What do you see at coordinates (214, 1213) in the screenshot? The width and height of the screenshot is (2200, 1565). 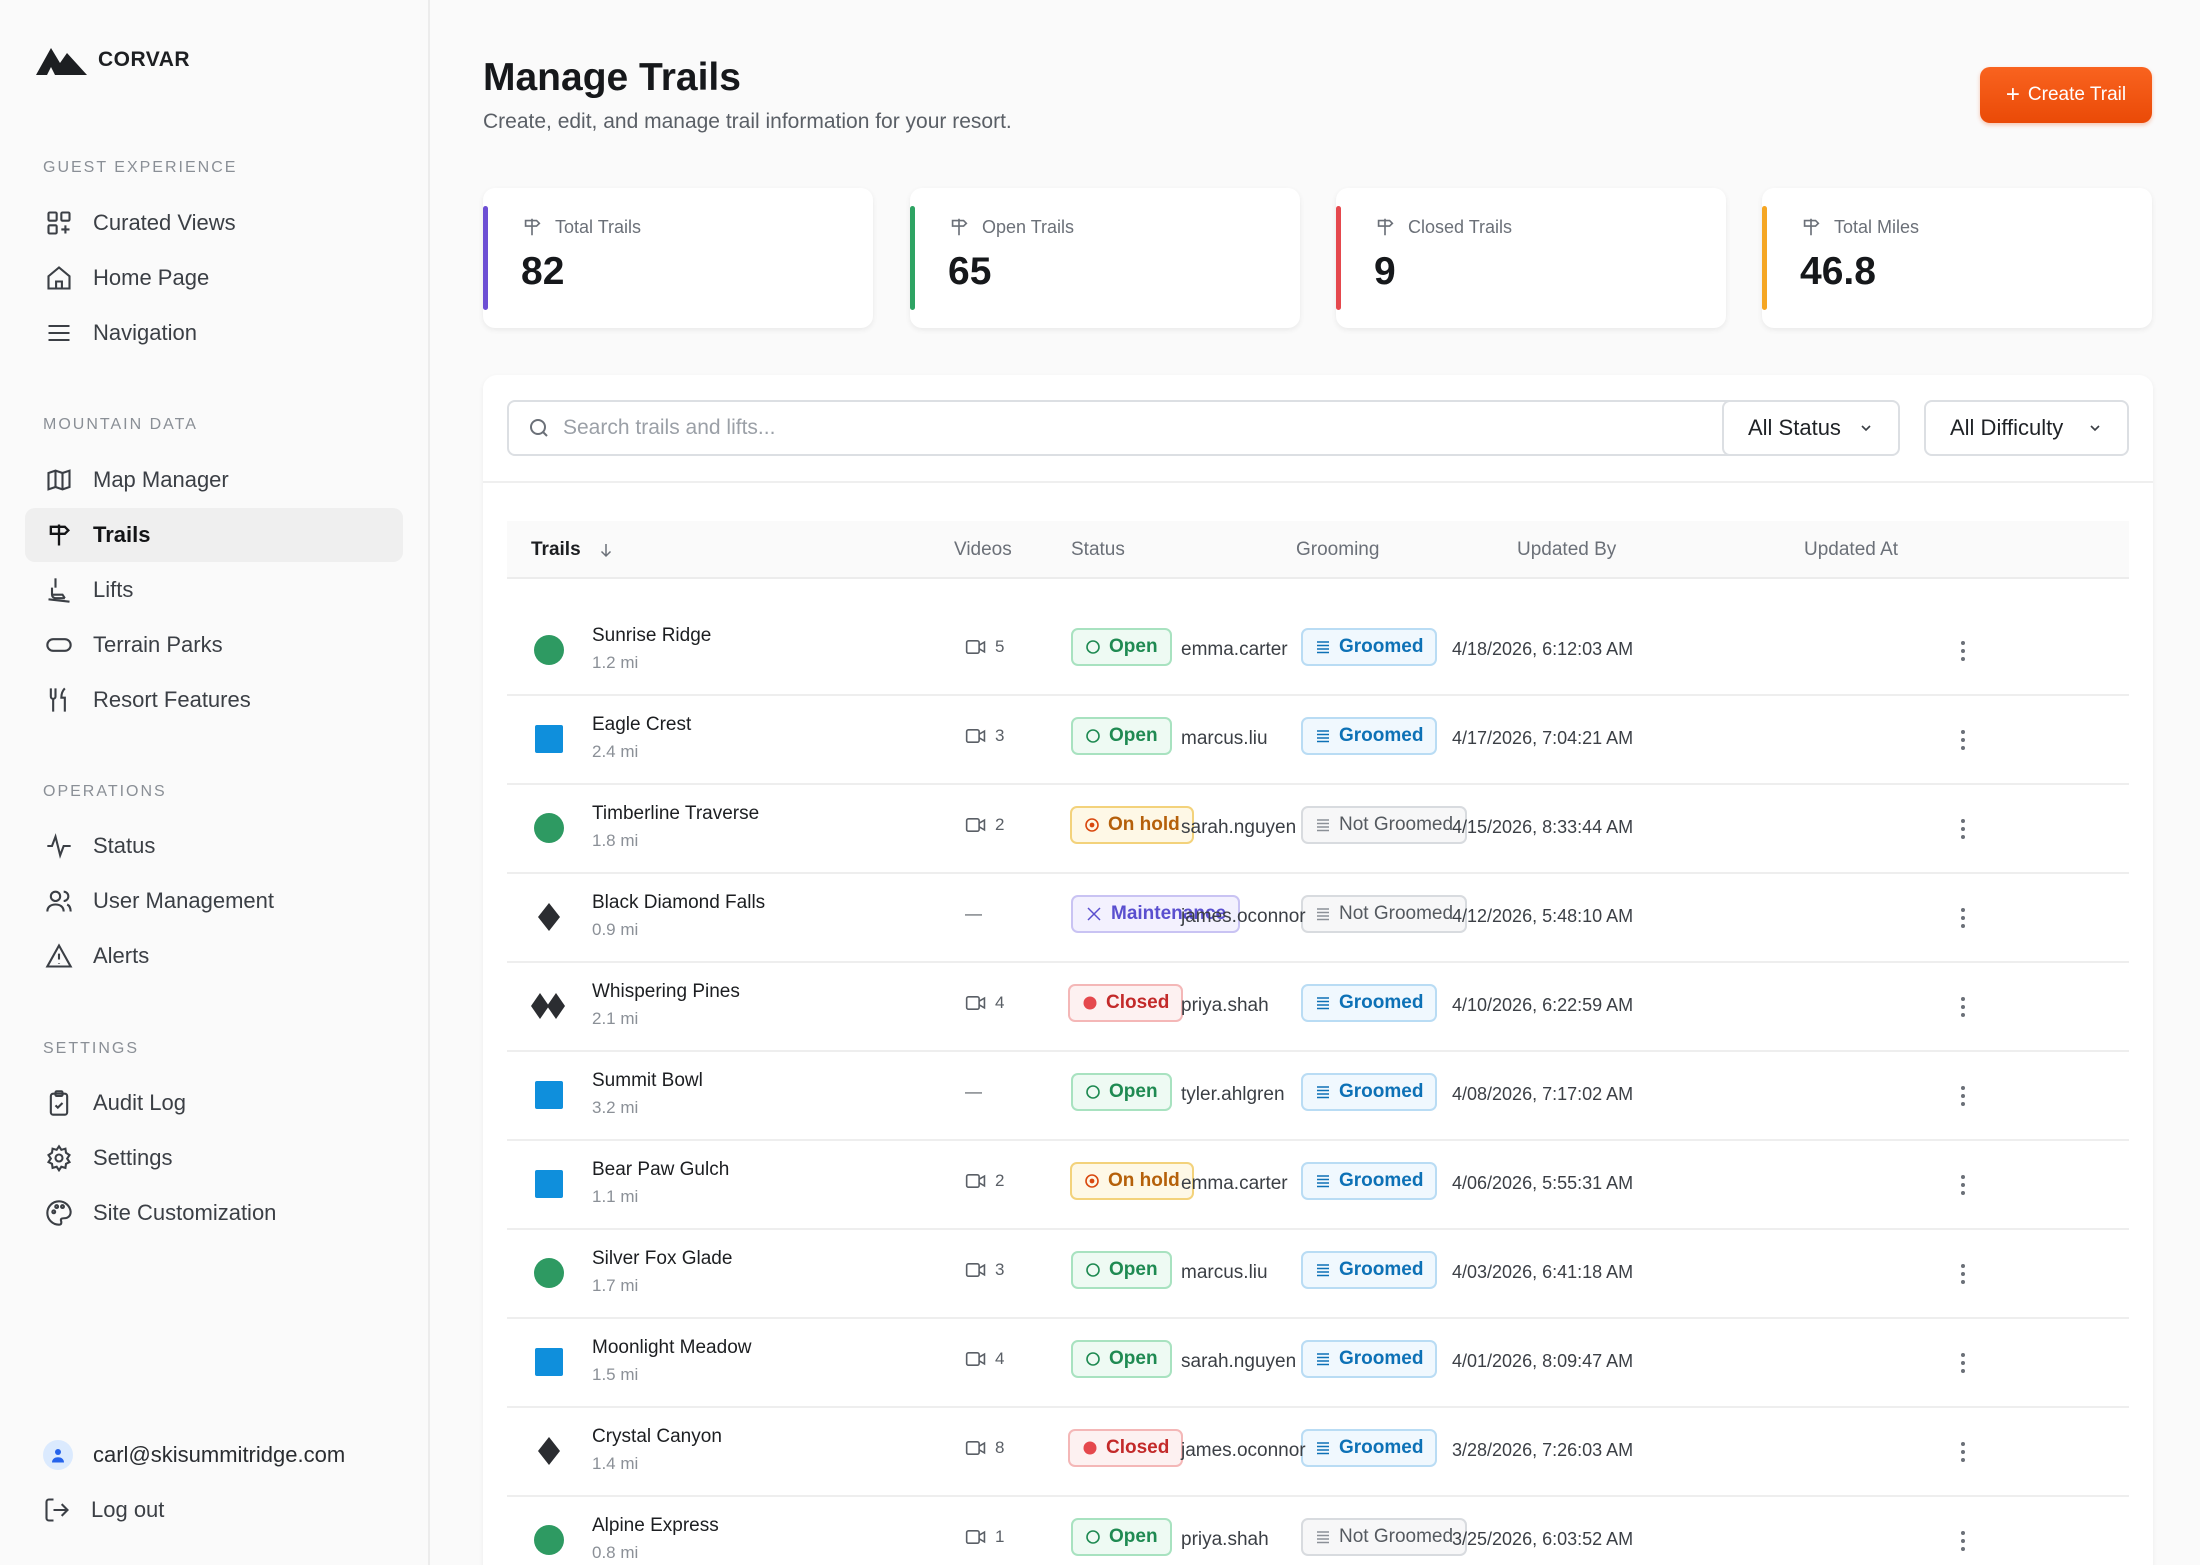 I see `sidebar-item-site-customization: Site Customization` at bounding box center [214, 1213].